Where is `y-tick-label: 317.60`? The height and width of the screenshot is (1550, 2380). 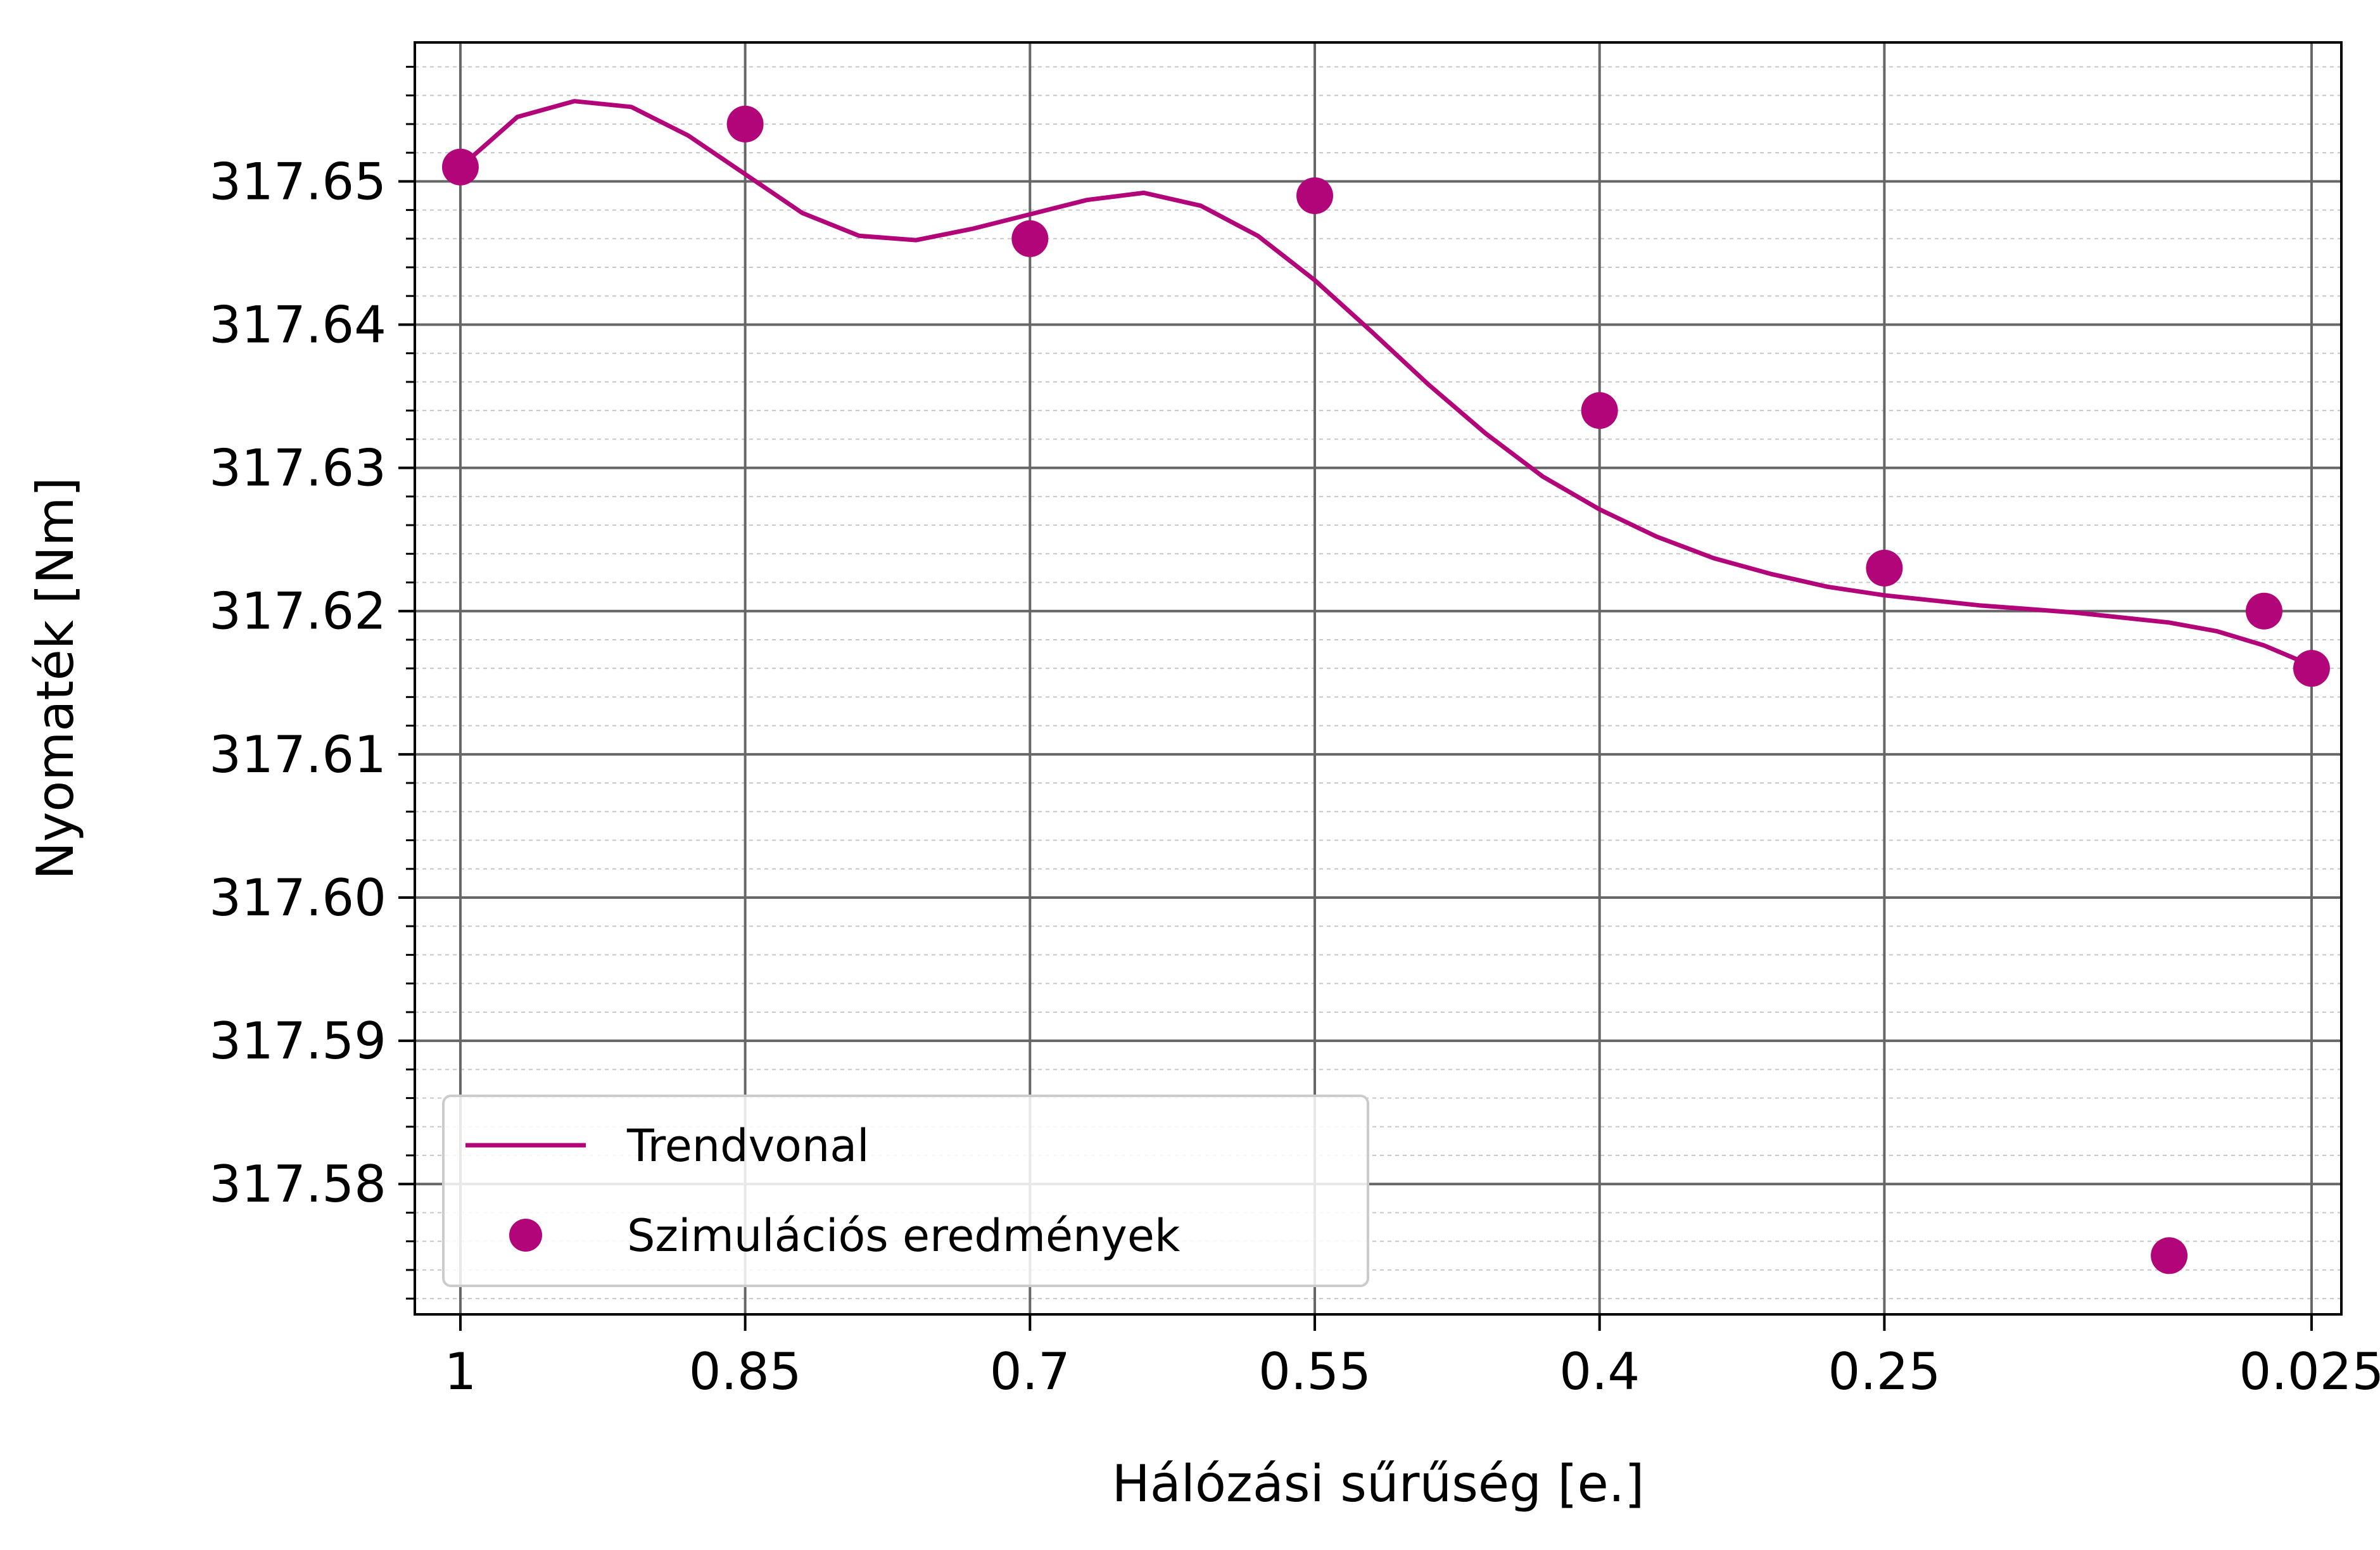 y-tick-label: 317.60 is located at coordinates (297, 897).